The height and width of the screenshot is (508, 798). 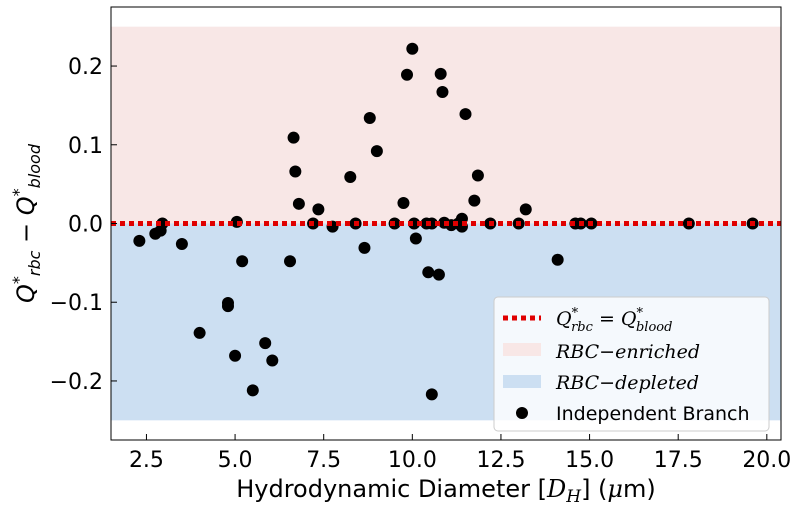 What do you see at coordinates (85, 146) in the screenshot?
I see `y-tick-label: 0.1` at bounding box center [85, 146].